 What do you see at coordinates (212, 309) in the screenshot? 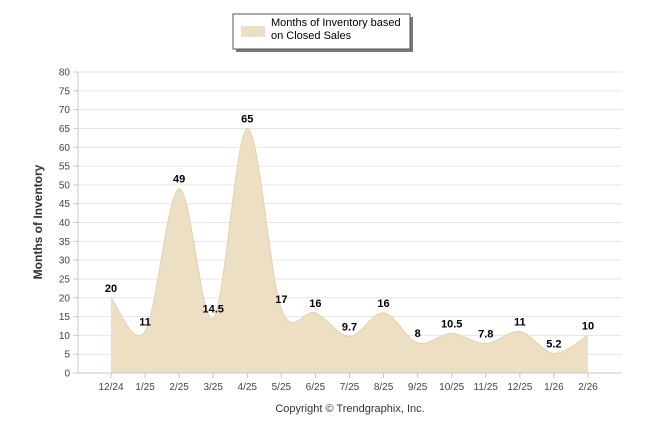
I see `data-label: 14.5` at bounding box center [212, 309].